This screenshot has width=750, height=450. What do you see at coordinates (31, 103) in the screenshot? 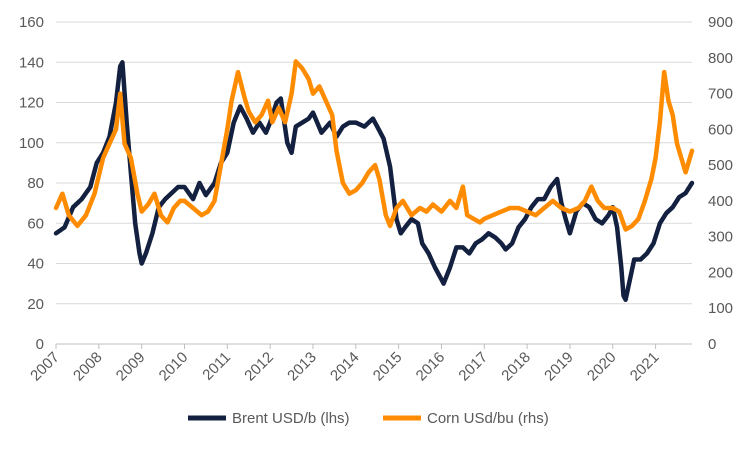
I see `left-tick-label: 120` at bounding box center [31, 103].